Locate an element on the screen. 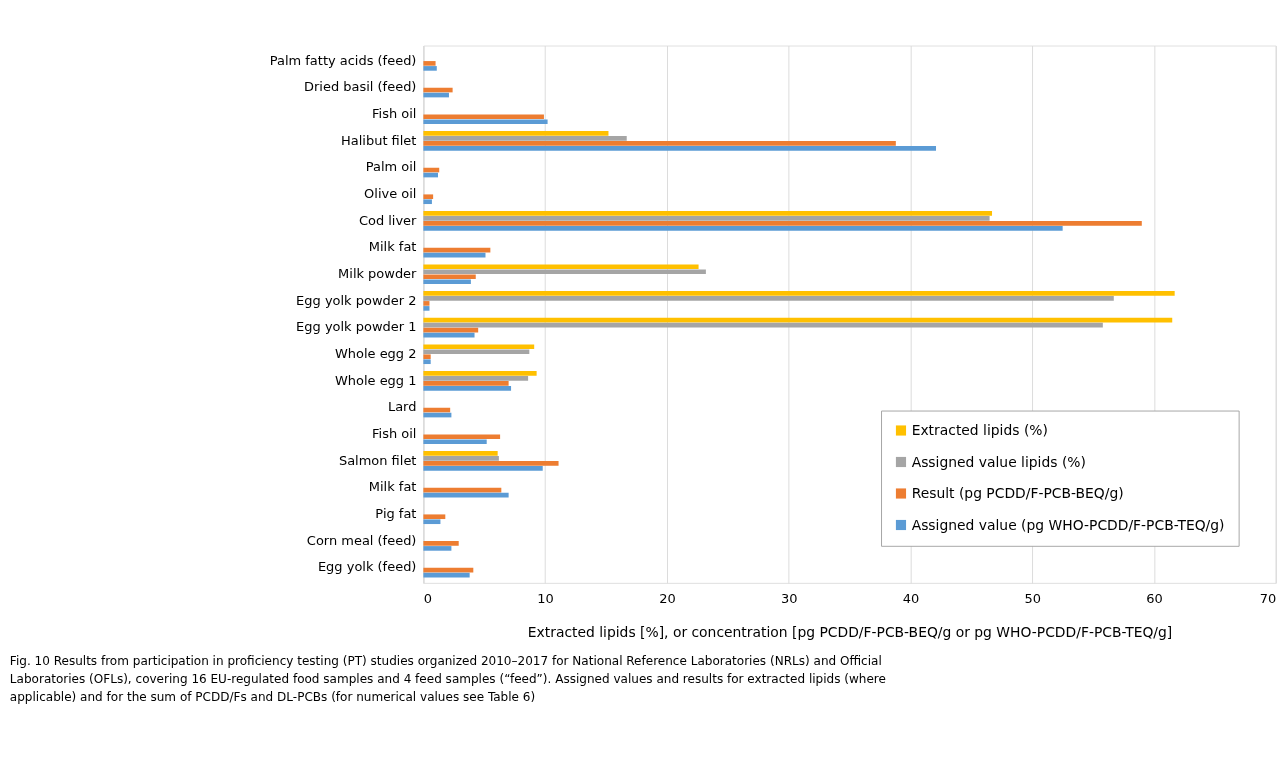 Image resolution: width=1285 pixels, height=774 pixels. y-tick-label: Palm fatty acids (feed) is located at coordinates (343, 60).